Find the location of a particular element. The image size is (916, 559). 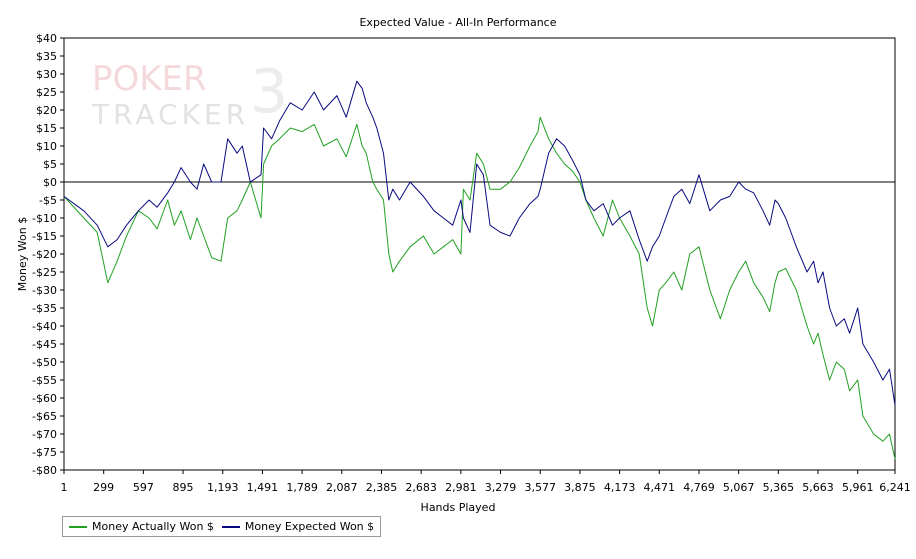

x-tick-label: 5,961 is located at coordinates (858, 487).